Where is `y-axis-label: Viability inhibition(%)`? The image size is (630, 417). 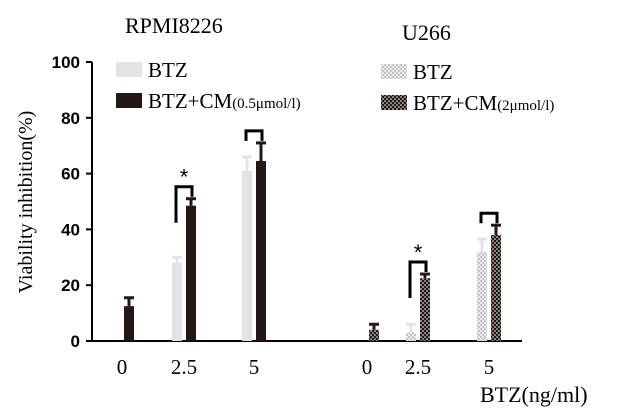
y-axis-label: Viability inhibition(%) is located at coordinates (26, 202).